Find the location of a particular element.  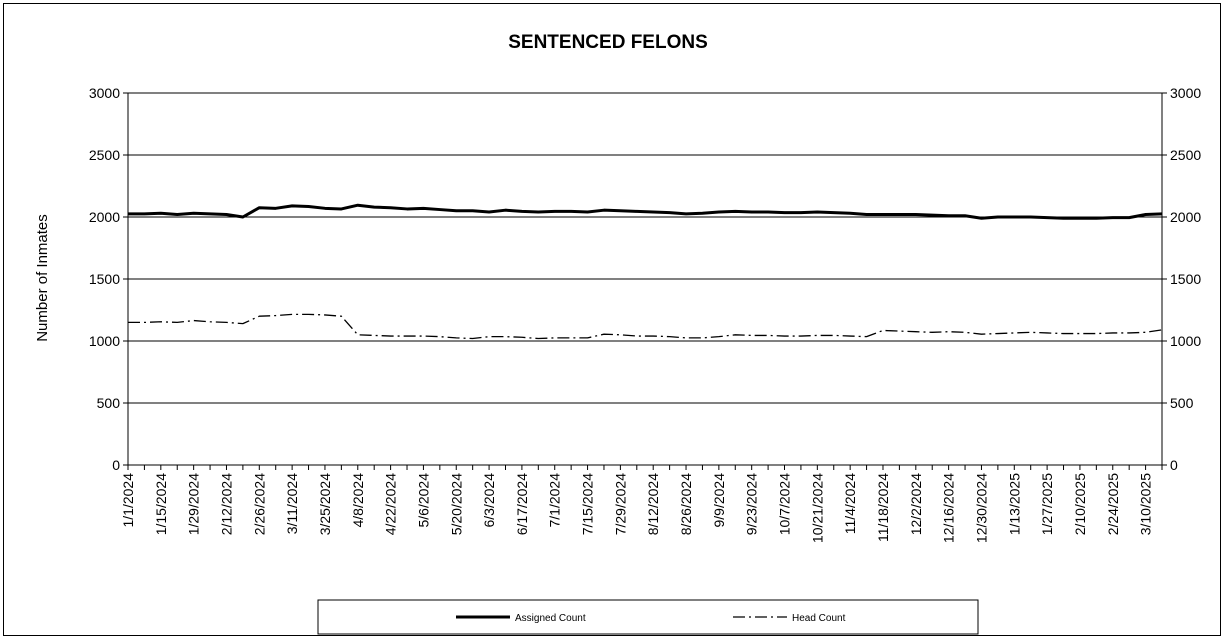

x-tick-label: 11/4/2024 is located at coordinates (850, 503).